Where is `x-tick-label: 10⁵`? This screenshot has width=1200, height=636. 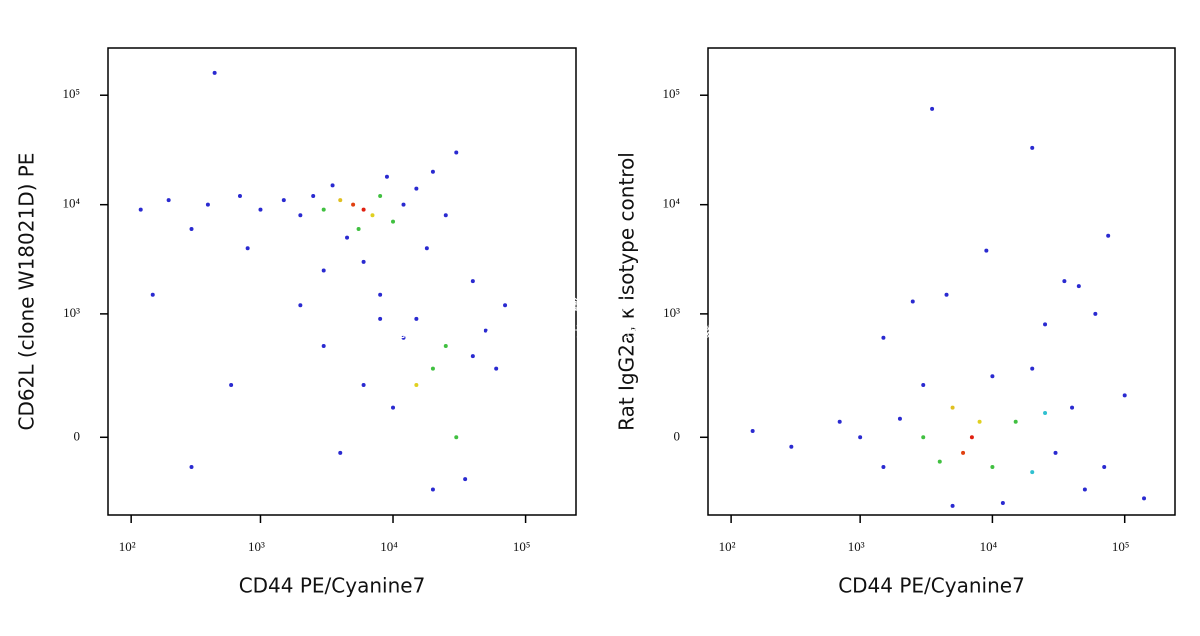 x-tick-label: 10⁵ is located at coordinates (522, 546).